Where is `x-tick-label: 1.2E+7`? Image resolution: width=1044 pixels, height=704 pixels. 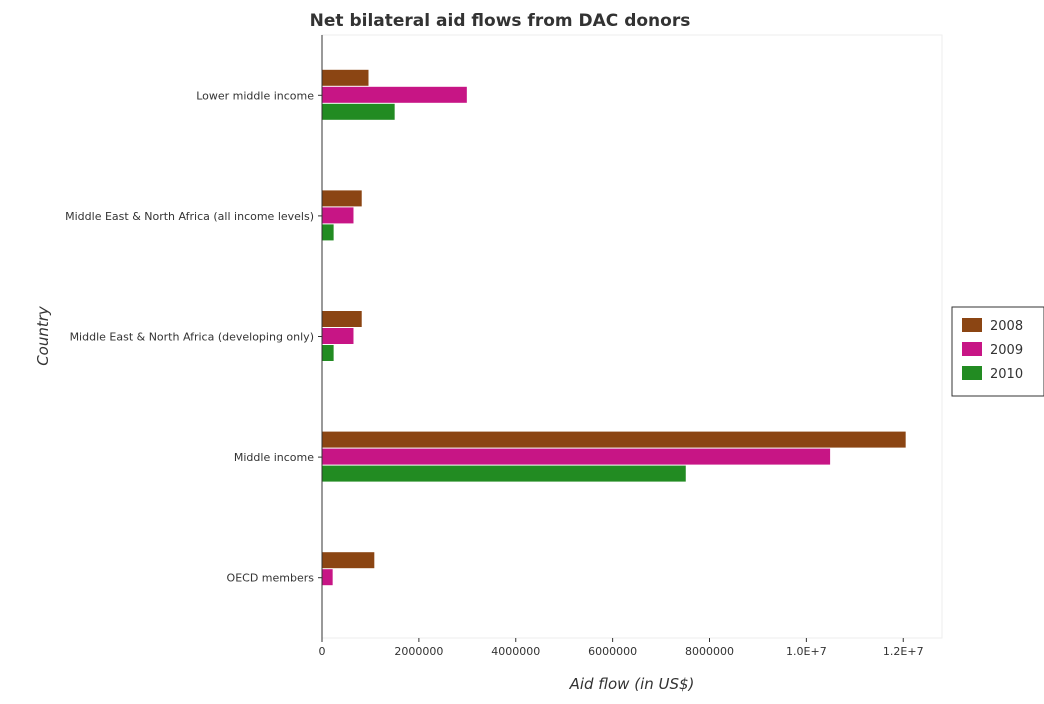
x-tick-label: 1.2E+7 is located at coordinates (903, 651).